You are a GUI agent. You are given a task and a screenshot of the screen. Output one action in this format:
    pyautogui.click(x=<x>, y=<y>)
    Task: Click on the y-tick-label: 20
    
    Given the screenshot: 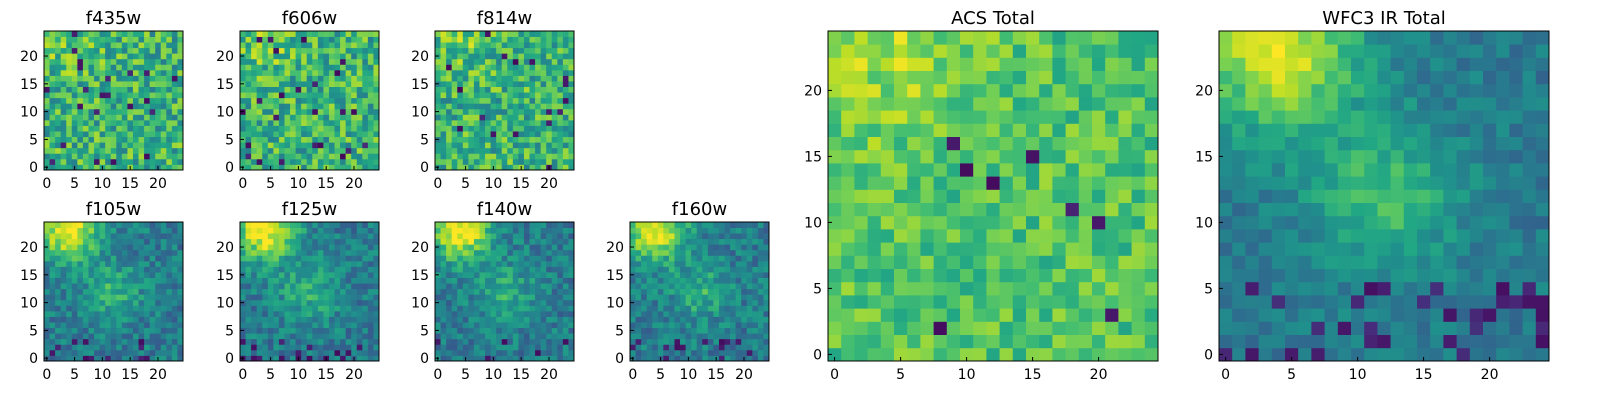 What is the action you would take?
    pyautogui.click(x=225, y=248)
    